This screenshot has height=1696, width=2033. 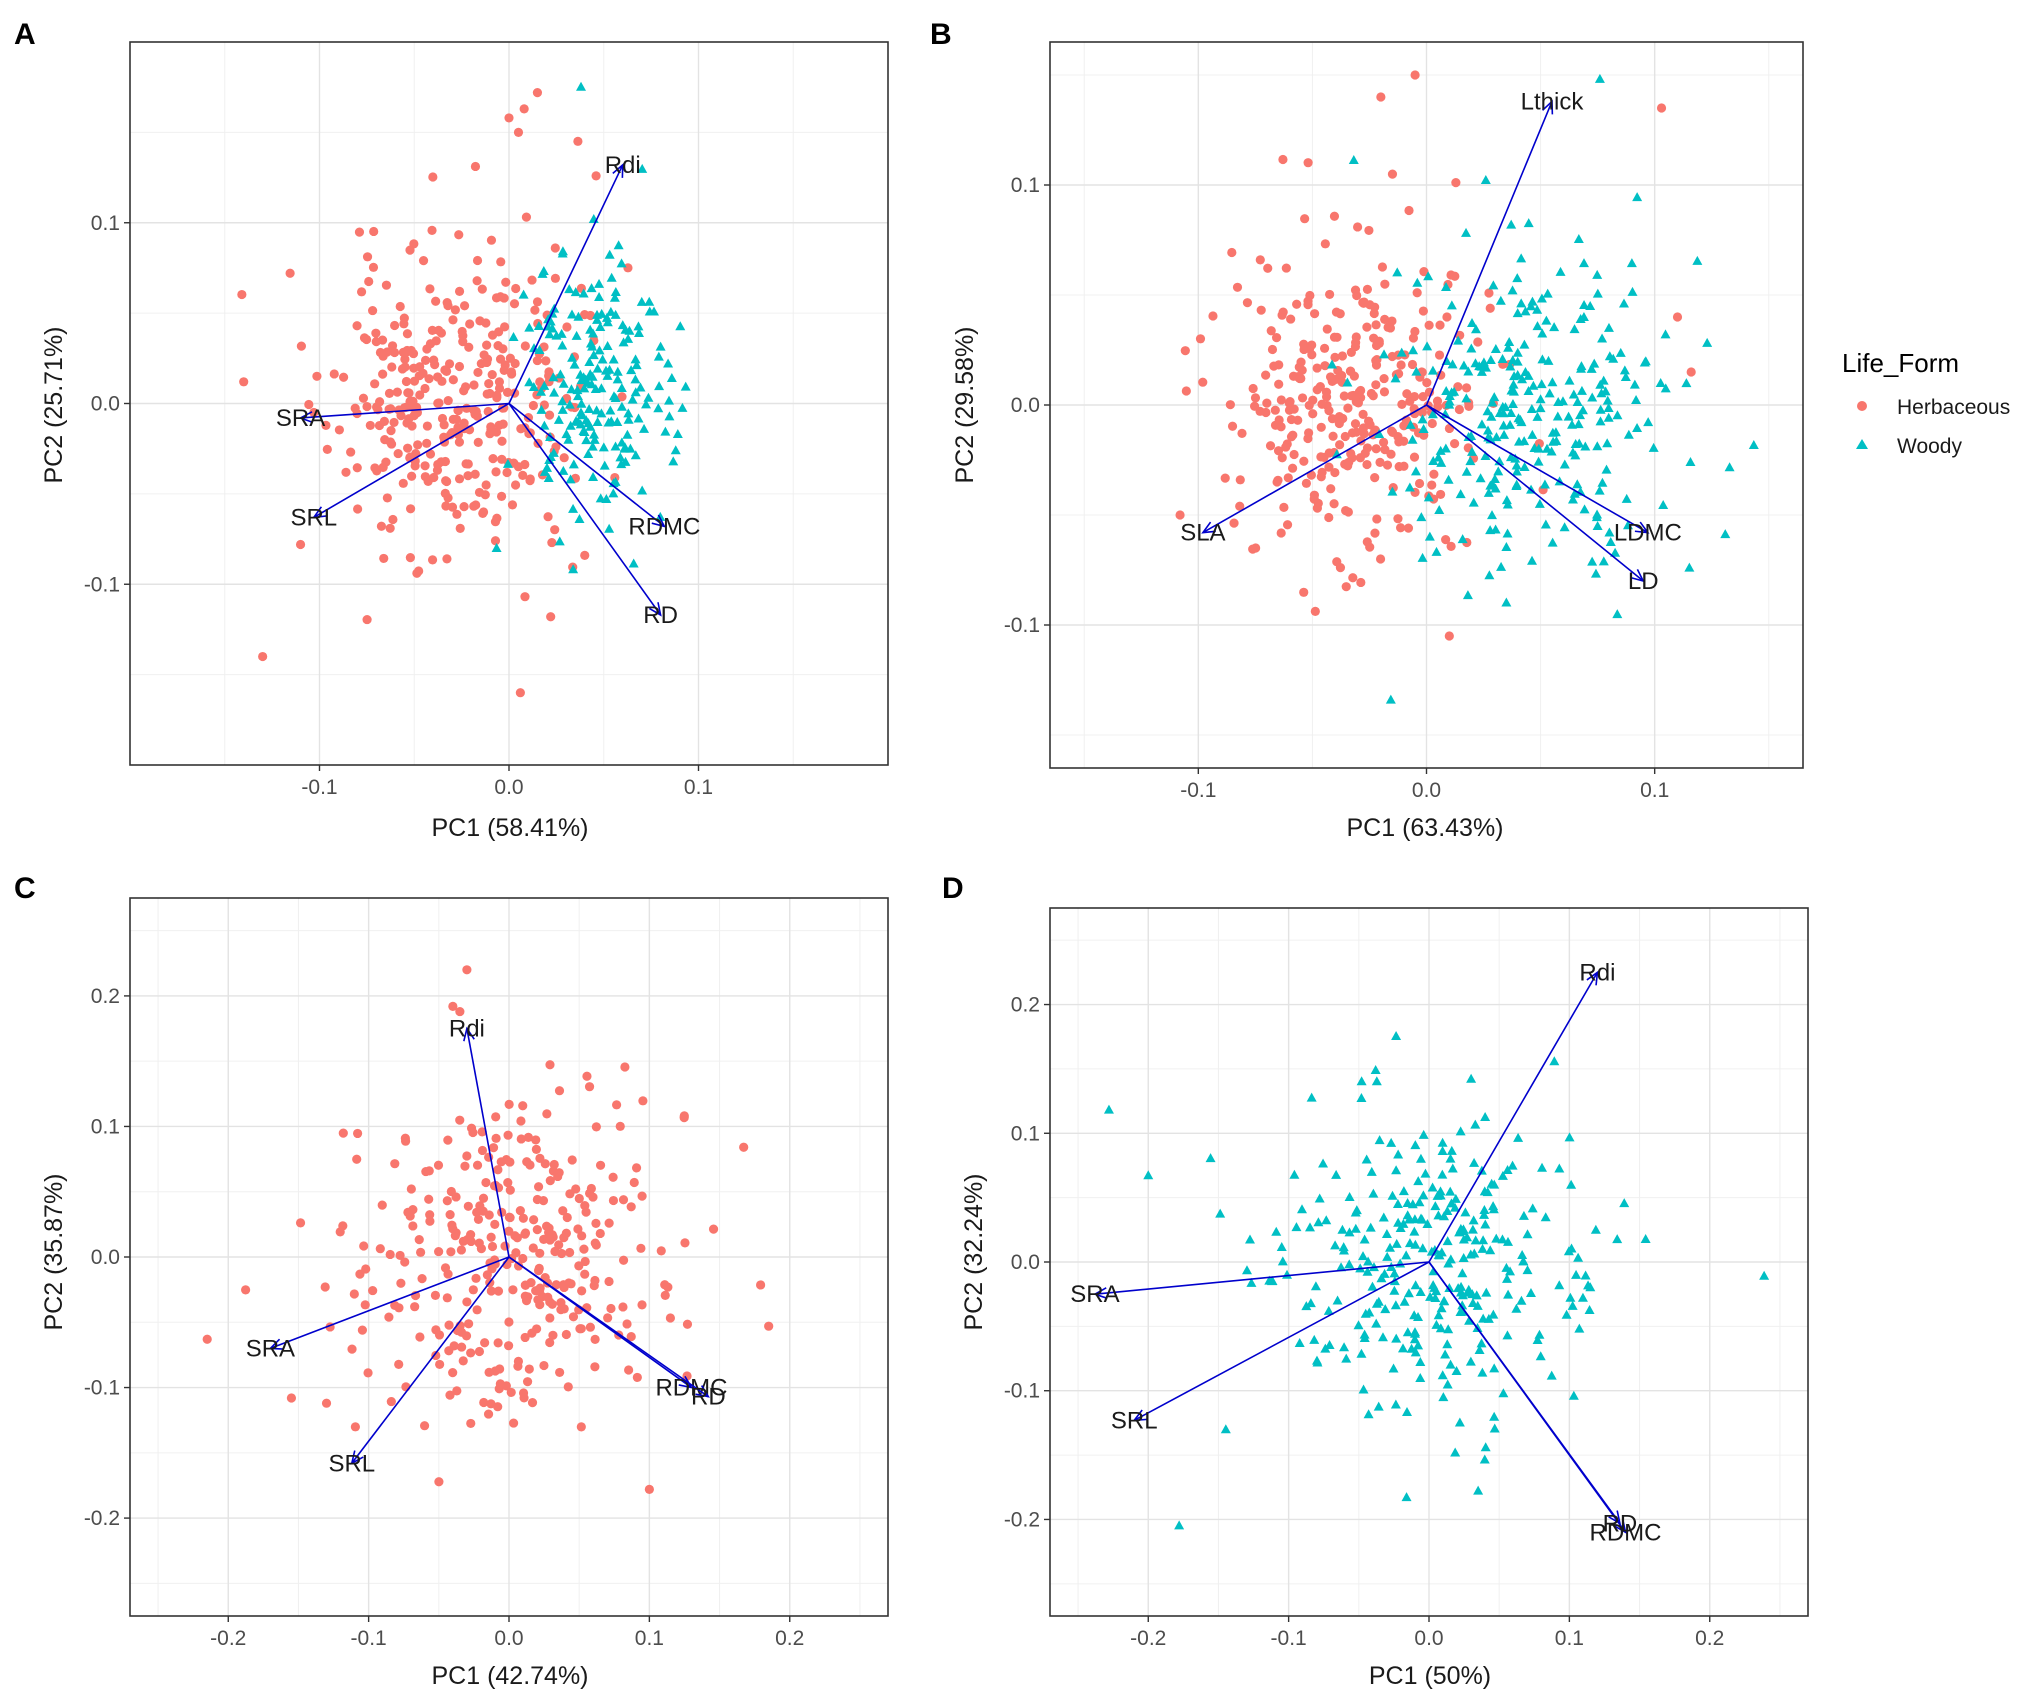 What do you see at coordinates (1709, 1638) in the screenshot?
I see `x-tick-label: 0.2` at bounding box center [1709, 1638].